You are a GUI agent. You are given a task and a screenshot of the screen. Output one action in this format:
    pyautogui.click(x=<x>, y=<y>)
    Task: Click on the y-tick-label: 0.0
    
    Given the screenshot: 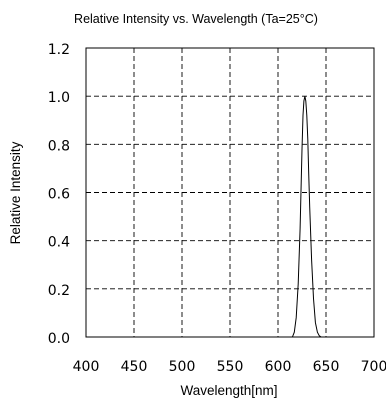 What is the action you would take?
    pyautogui.click(x=59, y=339)
    